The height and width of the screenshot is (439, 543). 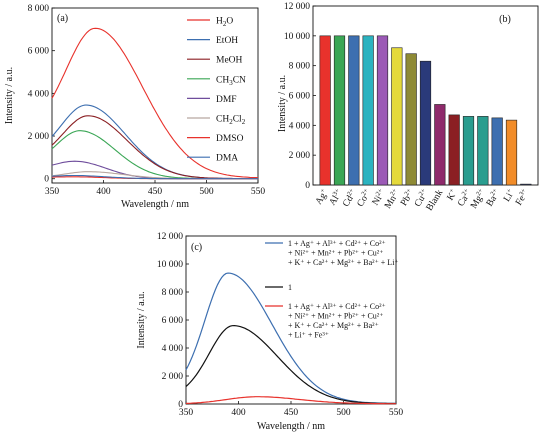 I want to click on legend-entry: H2O, so click(x=224, y=23).